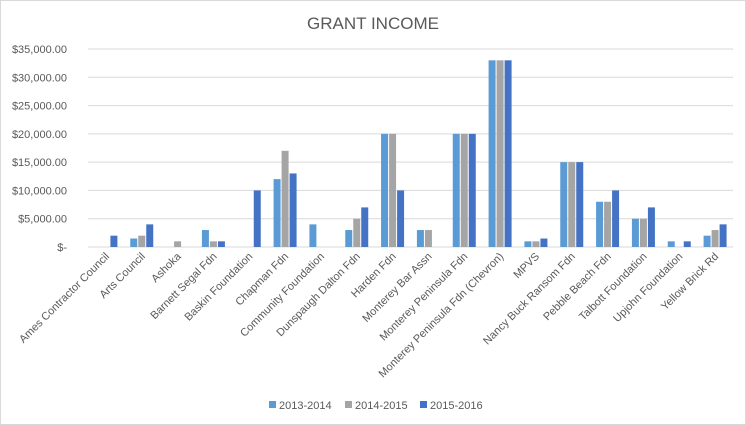 Image resolution: width=746 pixels, height=425 pixels. What do you see at coordinates (381, 406) in the screenshot?
I see `legend-label: 2014-2015` at bounding box center [381, 406].